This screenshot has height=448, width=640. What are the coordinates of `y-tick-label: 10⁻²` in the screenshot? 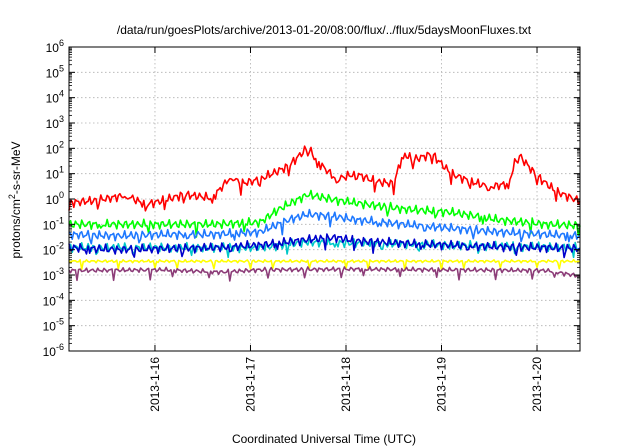 It's located at (53, 249).